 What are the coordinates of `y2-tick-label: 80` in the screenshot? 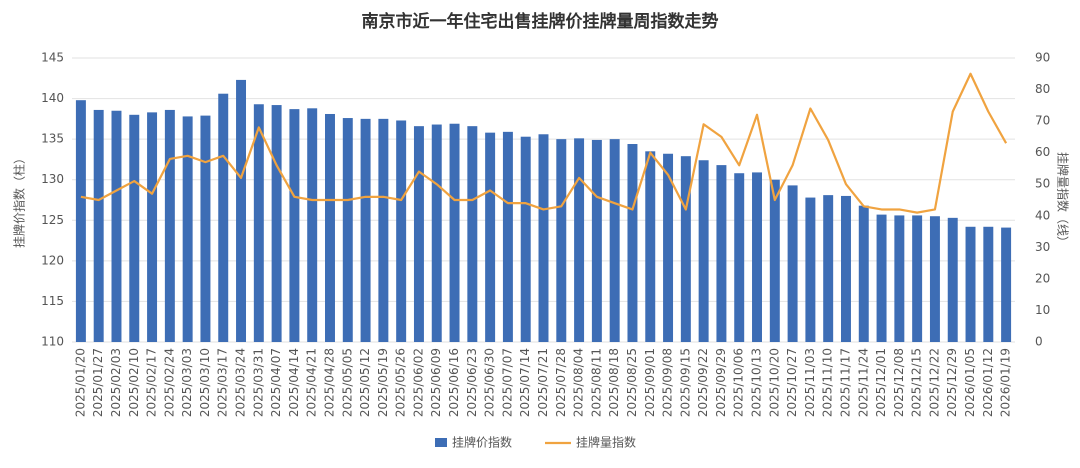 It's located at (1042, 89).